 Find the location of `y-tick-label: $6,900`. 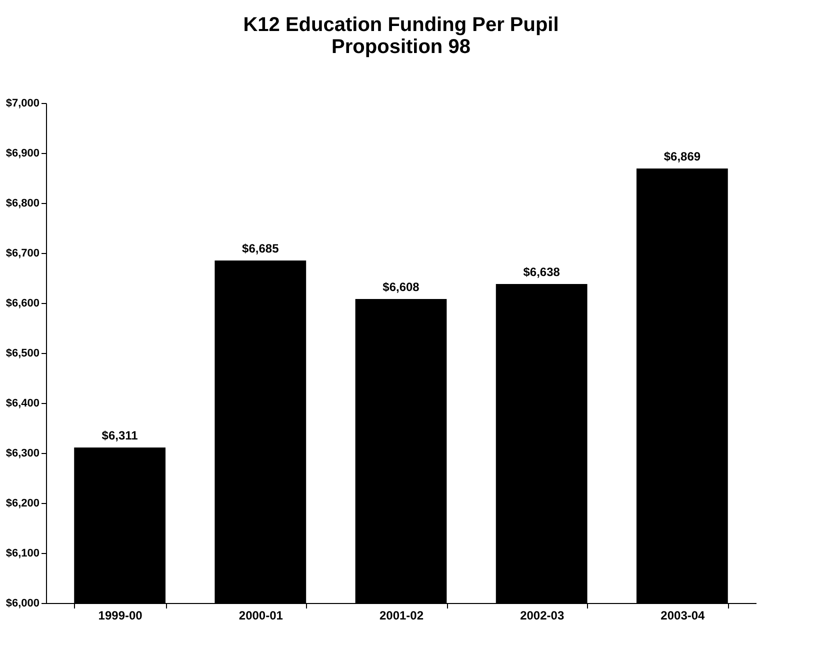

y-tick-label: $6,900 is located at coordinates (23, 154).